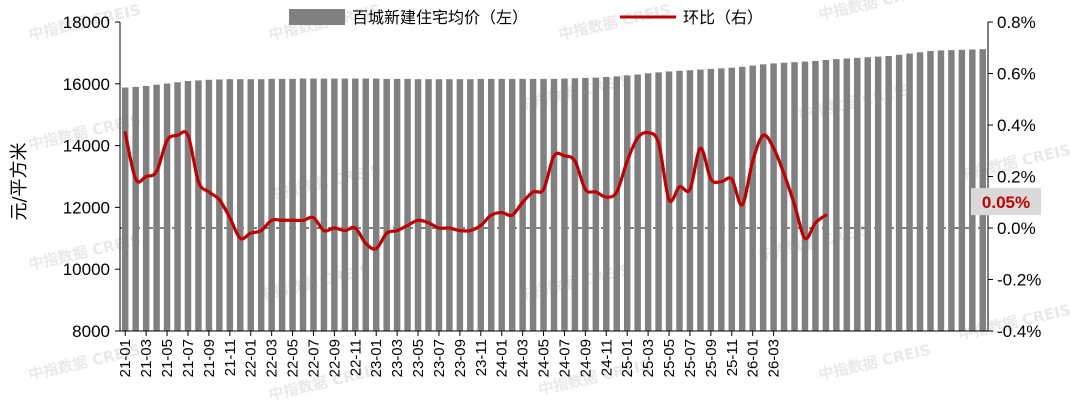 The height and width of the screenshot is (410, 1080). I want to click on x-tick-label: 26-03, so click(774, 358).